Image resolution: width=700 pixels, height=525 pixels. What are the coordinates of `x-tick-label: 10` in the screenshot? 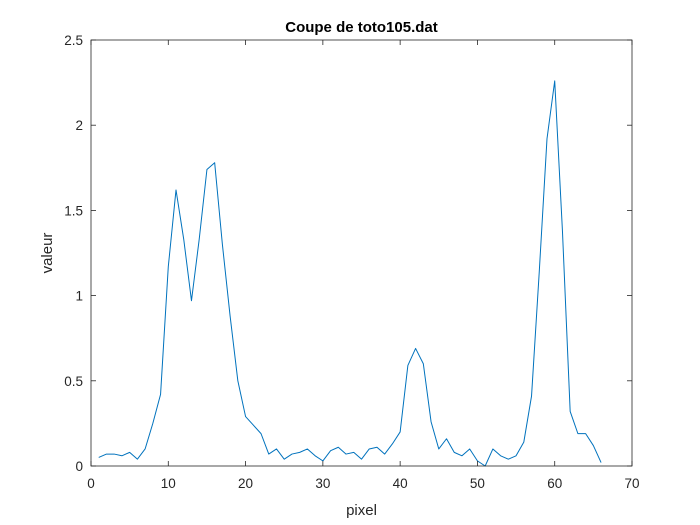 It's located at (168, 483).